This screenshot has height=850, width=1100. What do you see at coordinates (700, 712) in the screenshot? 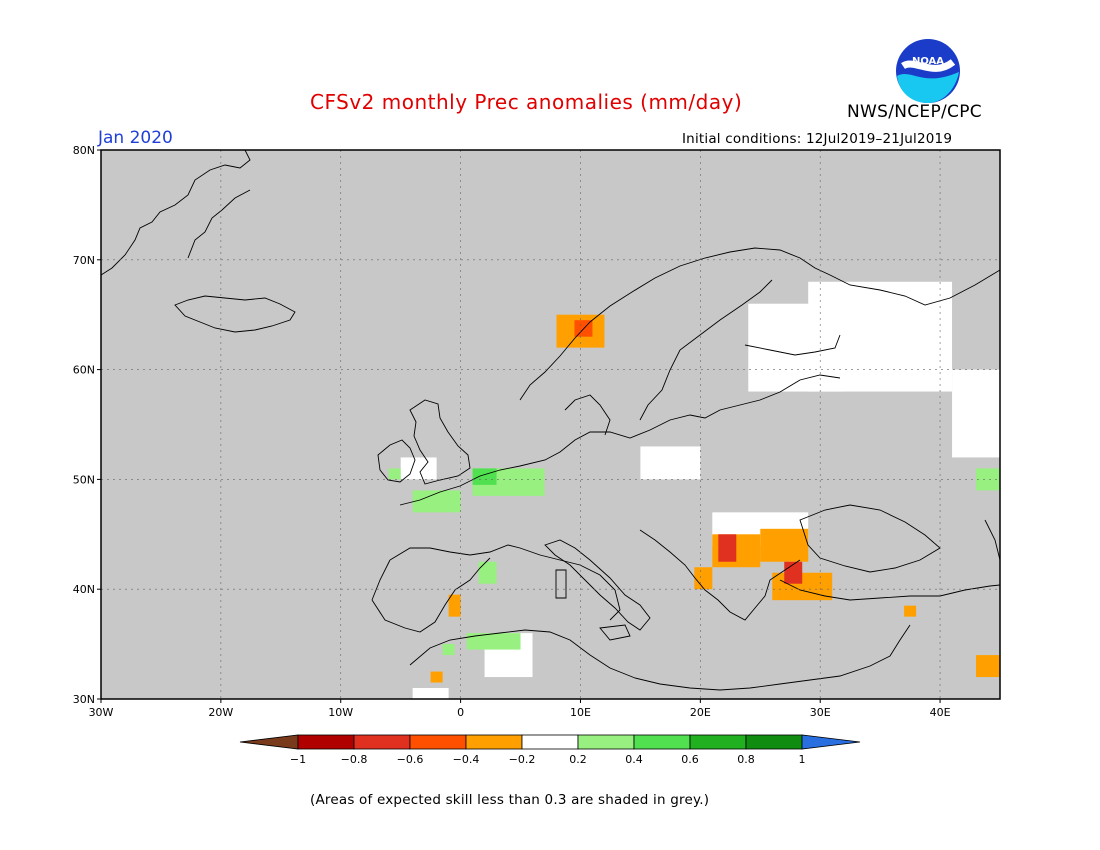
I see `lon-tick-label: 20E` at bounding box center [700, 712].